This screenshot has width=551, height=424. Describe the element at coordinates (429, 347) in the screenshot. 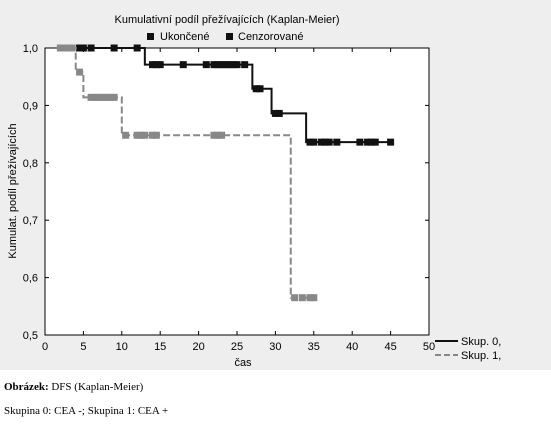

I see `x-tick-label: 50` at that location.